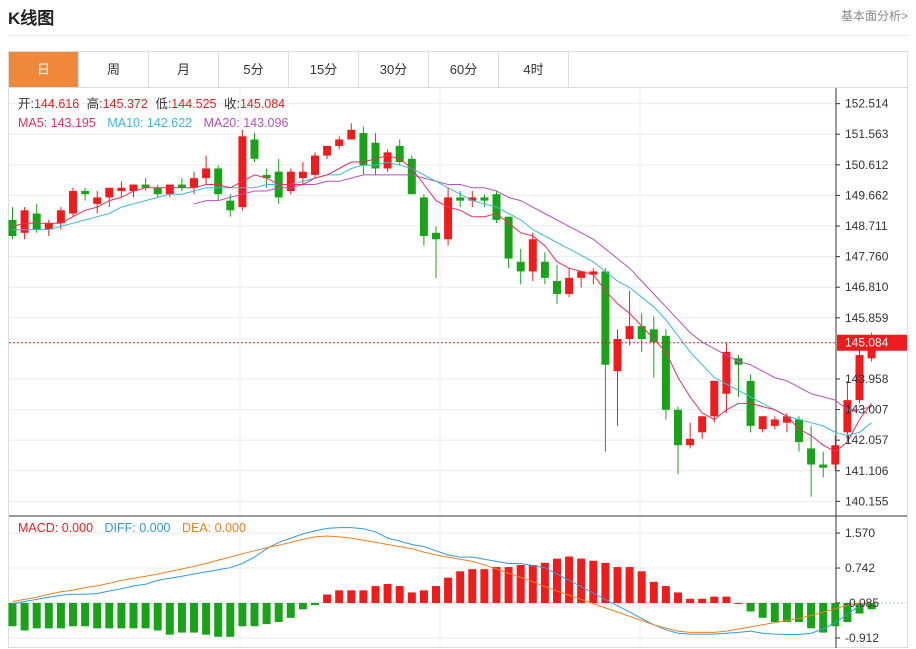 This screenshot has height=649, width=916. Describe the element at coordinates (534, 69) in the screenshot. I see `tab-4hour: 4时` at that location.